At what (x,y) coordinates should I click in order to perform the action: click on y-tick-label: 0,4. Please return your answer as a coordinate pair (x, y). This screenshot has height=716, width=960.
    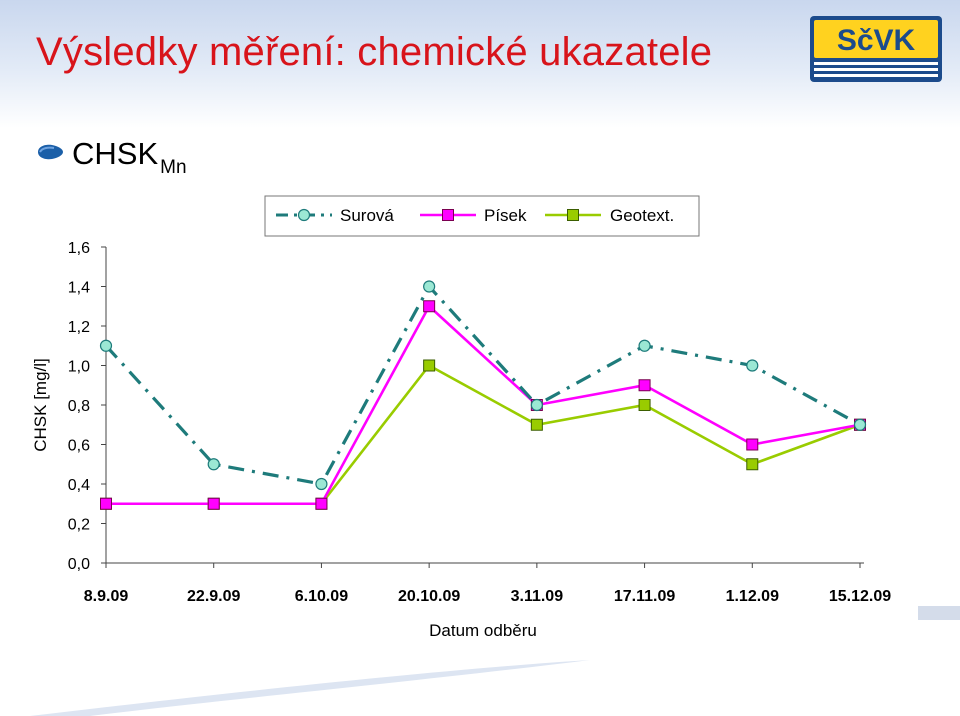
    Looking at the image, I should click on (79, 485).